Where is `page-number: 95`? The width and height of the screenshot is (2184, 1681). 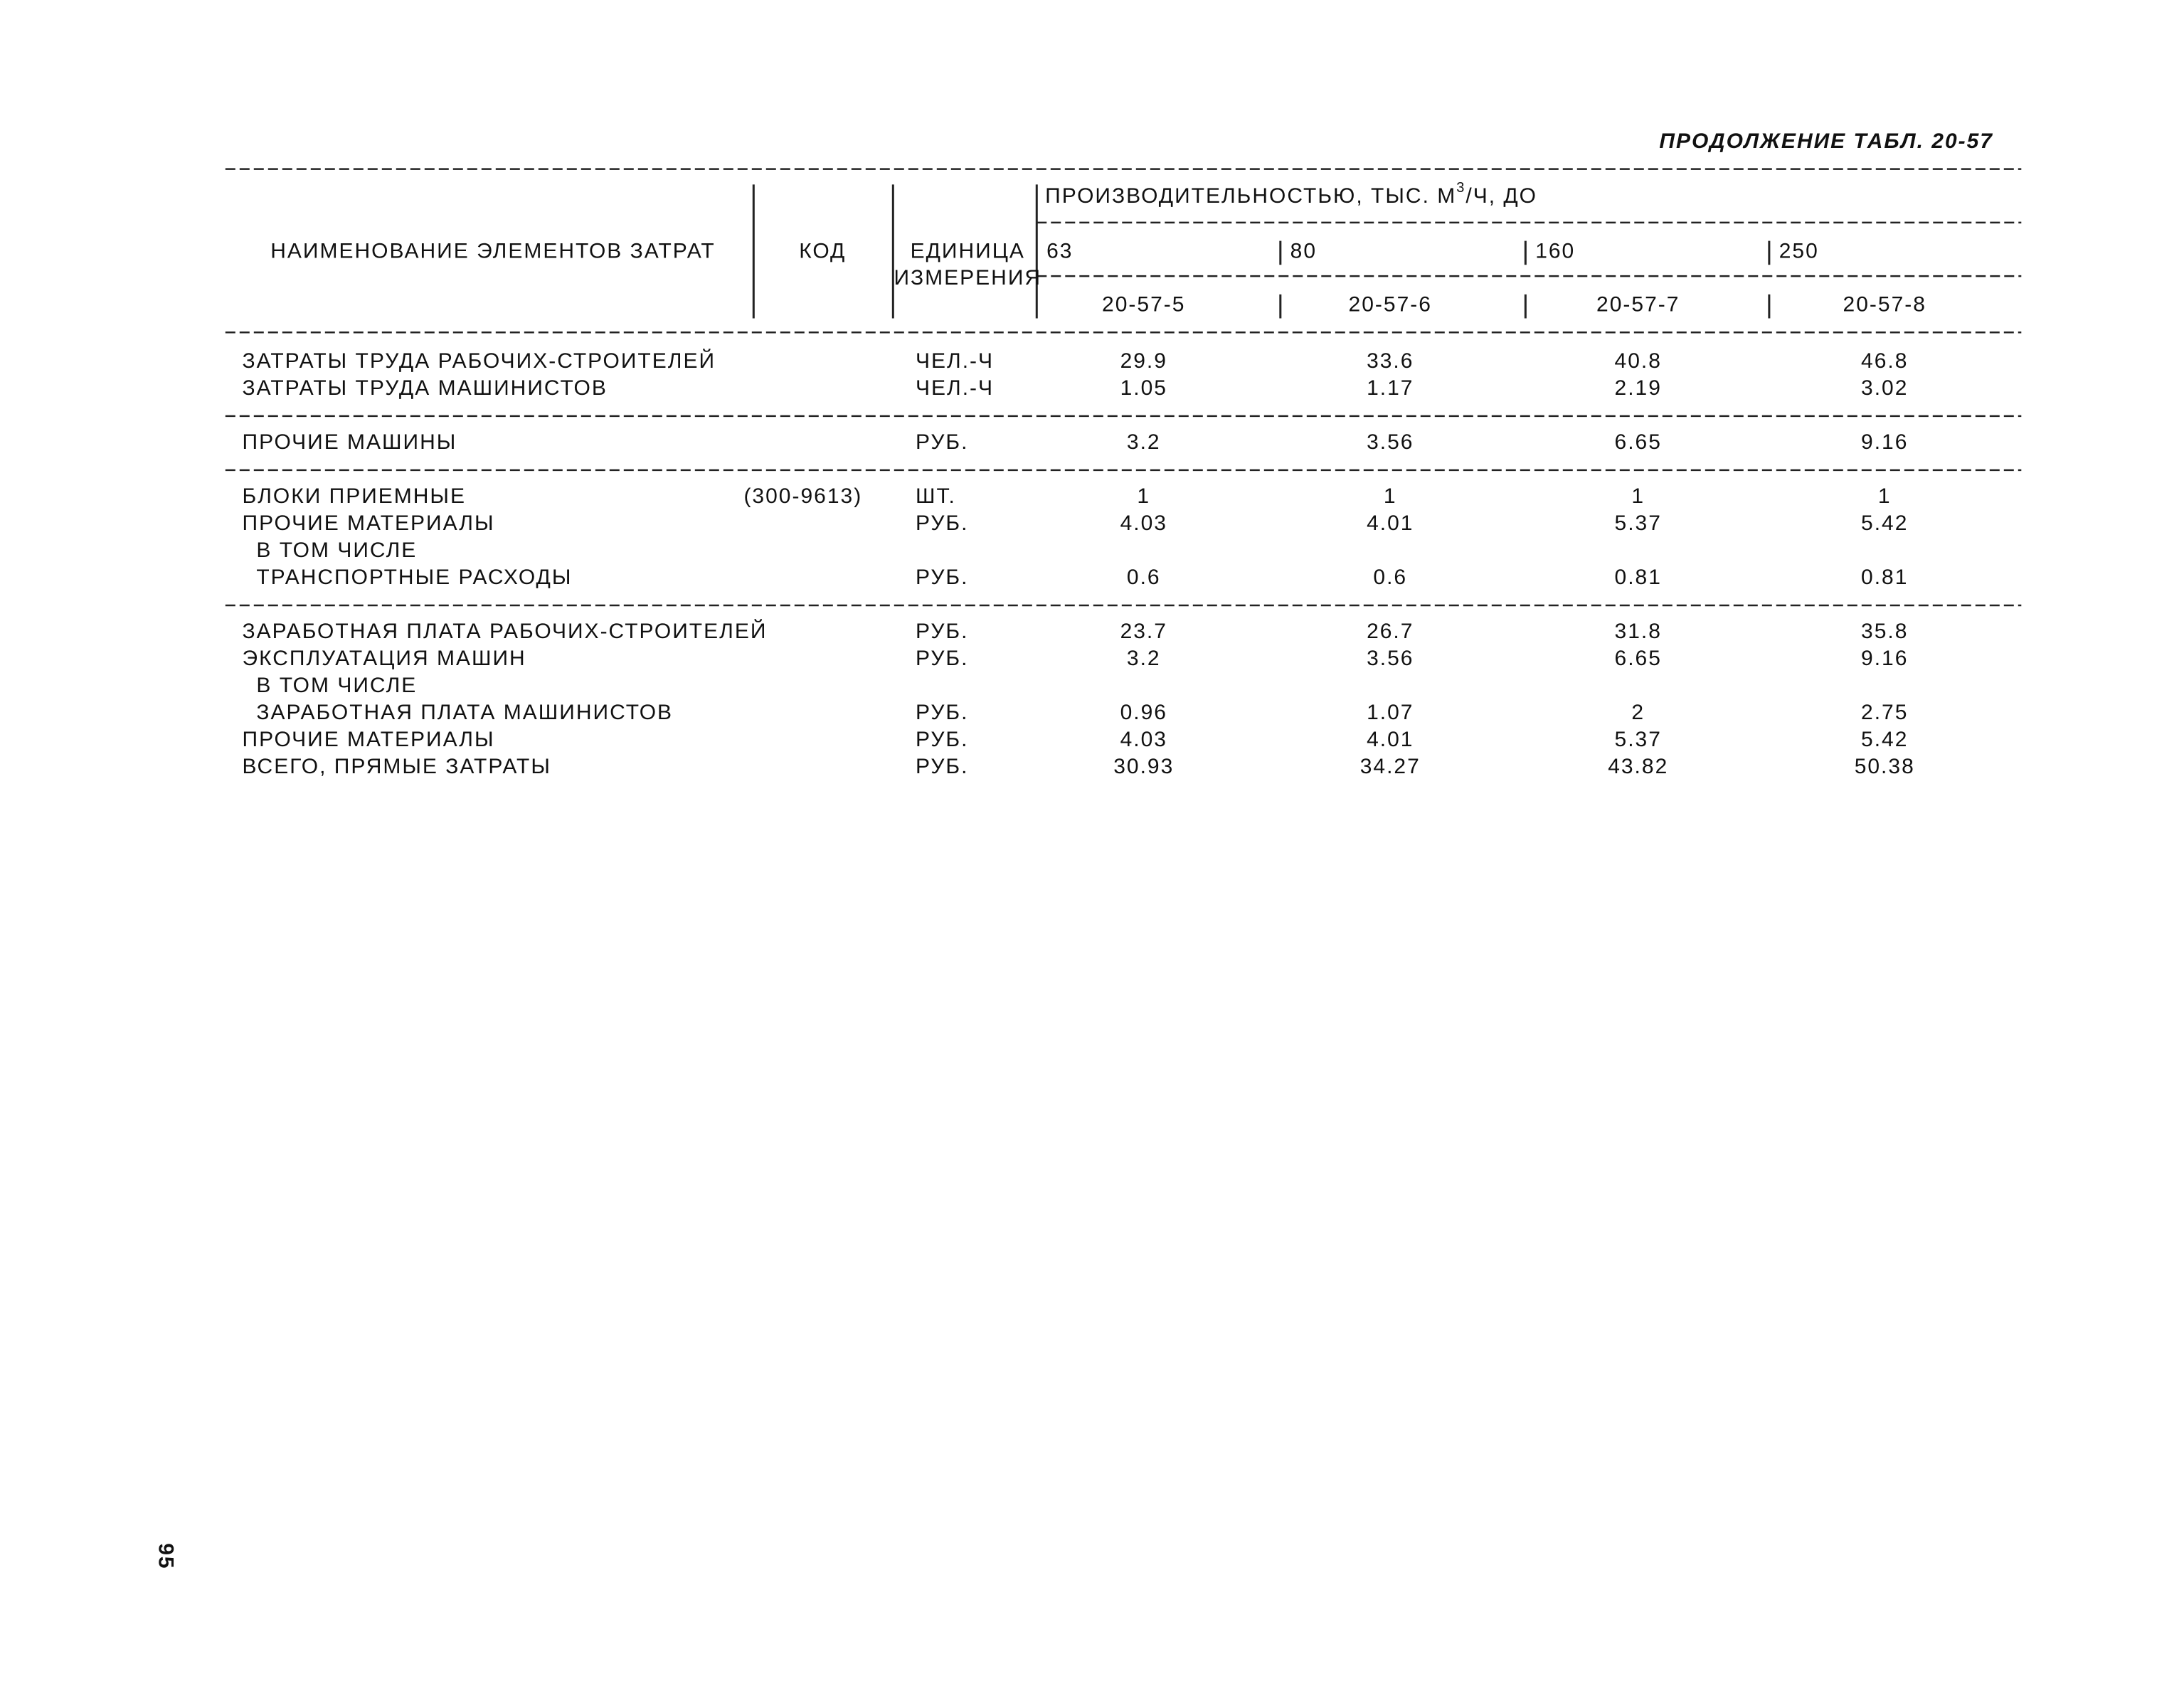 page-number: 95 is located at coordinates (166, 1556).